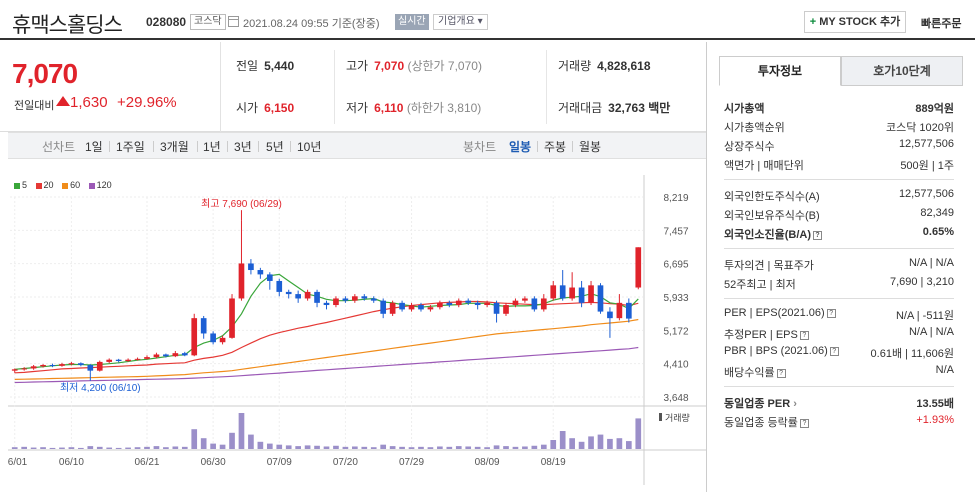 The width and height of the screenshot is (975, 496). What do you see at coordinates (67, 25) in the screenshot?
I see `stock-name: 휴맥스홀딩스` at bounding box center [67, 25].